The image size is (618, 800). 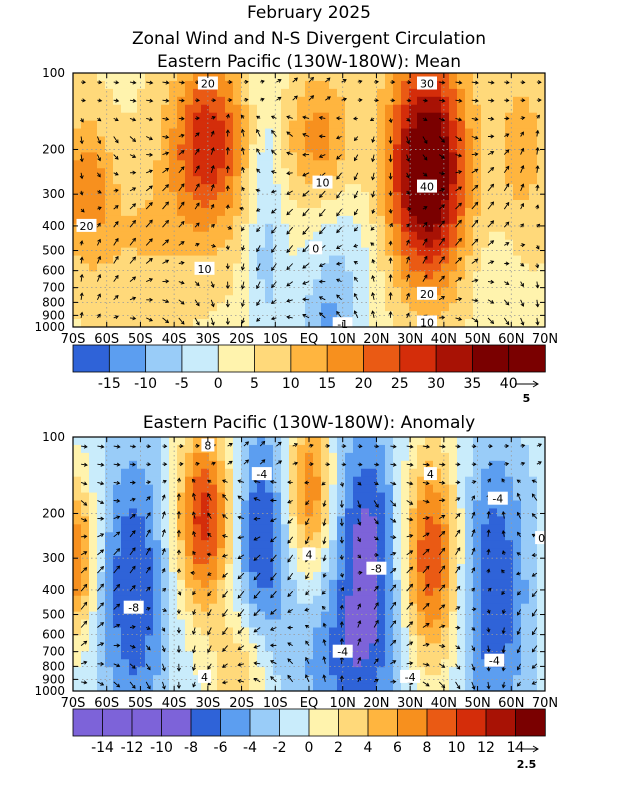 I want to click on colorbar: -15 -10 -5 0 5 10 15 20 25 30 35 40, so click(x=309, y=368).